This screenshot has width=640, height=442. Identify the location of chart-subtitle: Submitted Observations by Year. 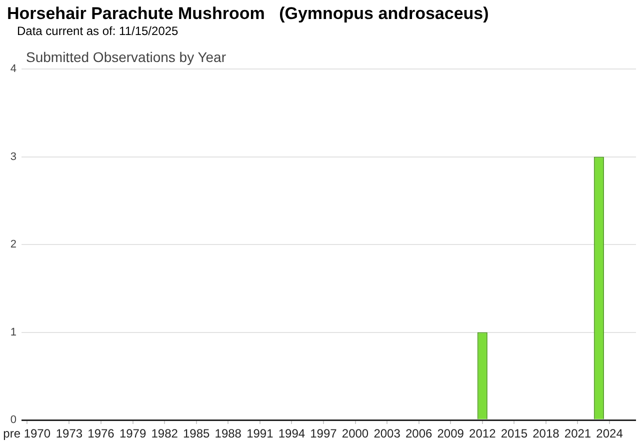
(126, 57).